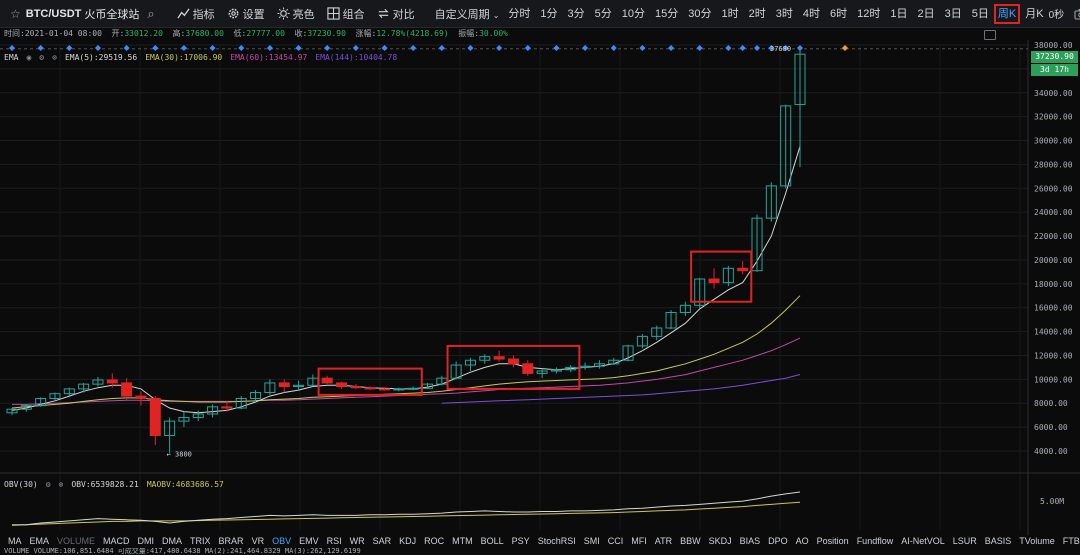  Describe the element at coordinates (1037, 541) in the screenshot. I see `indicator-tab: TVolume` at that location.